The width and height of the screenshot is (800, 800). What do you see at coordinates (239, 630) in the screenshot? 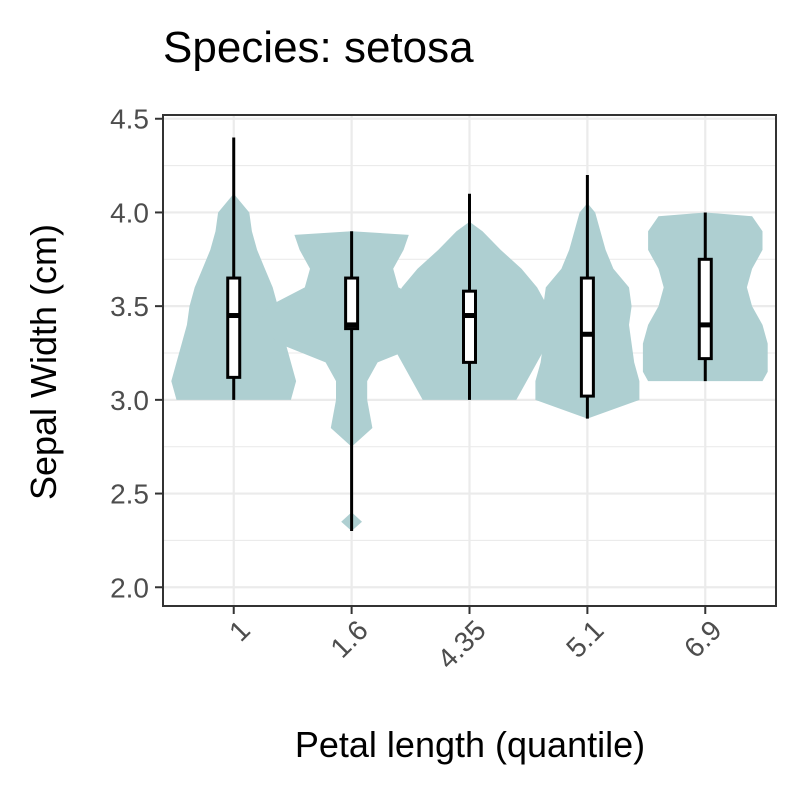
I see `x-tick-label: 1` at bounding box center [239, 630].